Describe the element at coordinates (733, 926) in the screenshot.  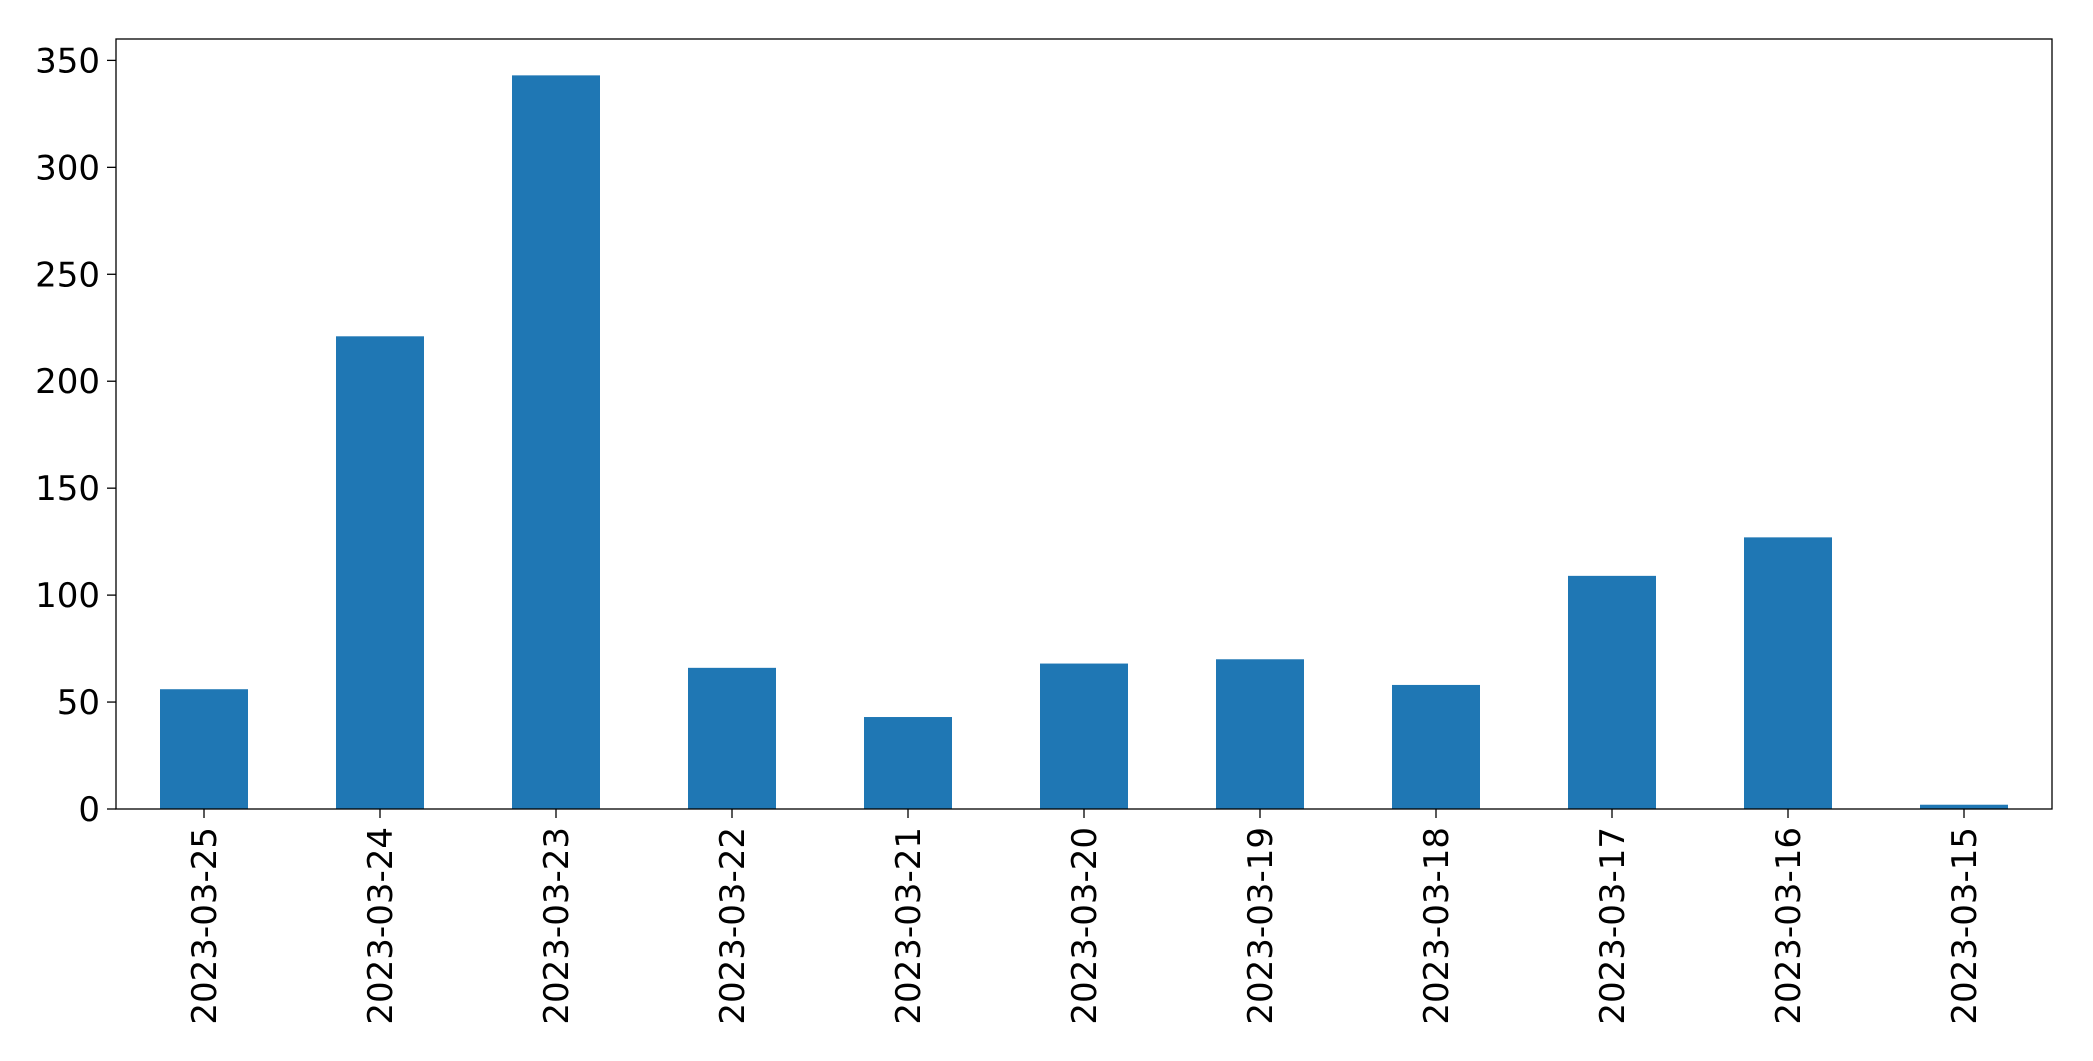
I see `x-tick-label: 2023-03-22` at that location.